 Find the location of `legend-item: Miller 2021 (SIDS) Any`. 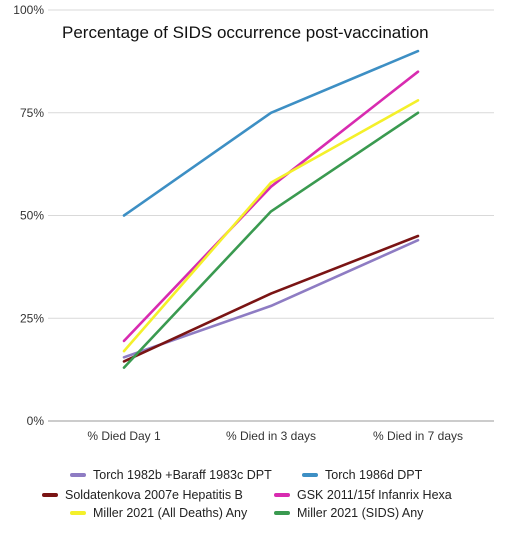

legend-item: Miller 2021 (SIDS) Any is located at coordinates (348, 513).